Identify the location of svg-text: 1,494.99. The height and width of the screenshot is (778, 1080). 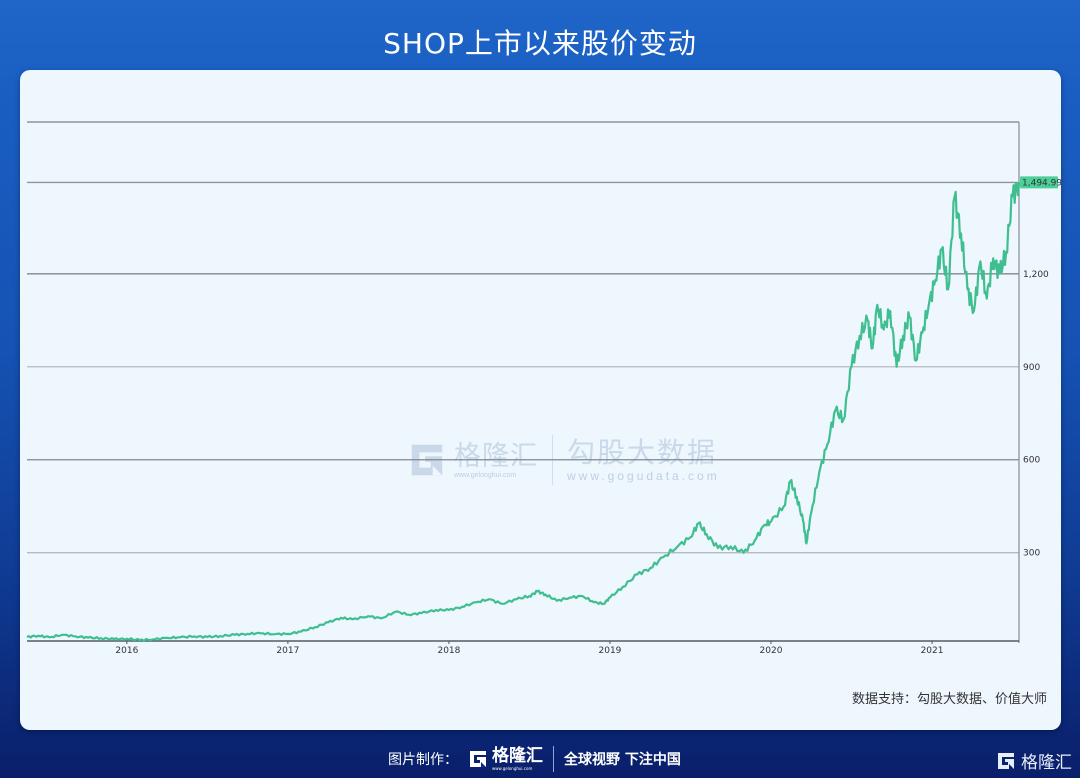
(1041, 183).